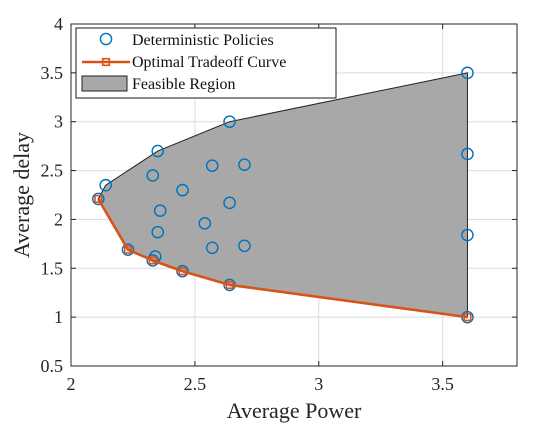 The height and width of the screenshot is (433, 545). What do you see at coordinates (58, 24) in the screenshot?
I see `y-tick-label: 4` at bounding box center [58, 24].